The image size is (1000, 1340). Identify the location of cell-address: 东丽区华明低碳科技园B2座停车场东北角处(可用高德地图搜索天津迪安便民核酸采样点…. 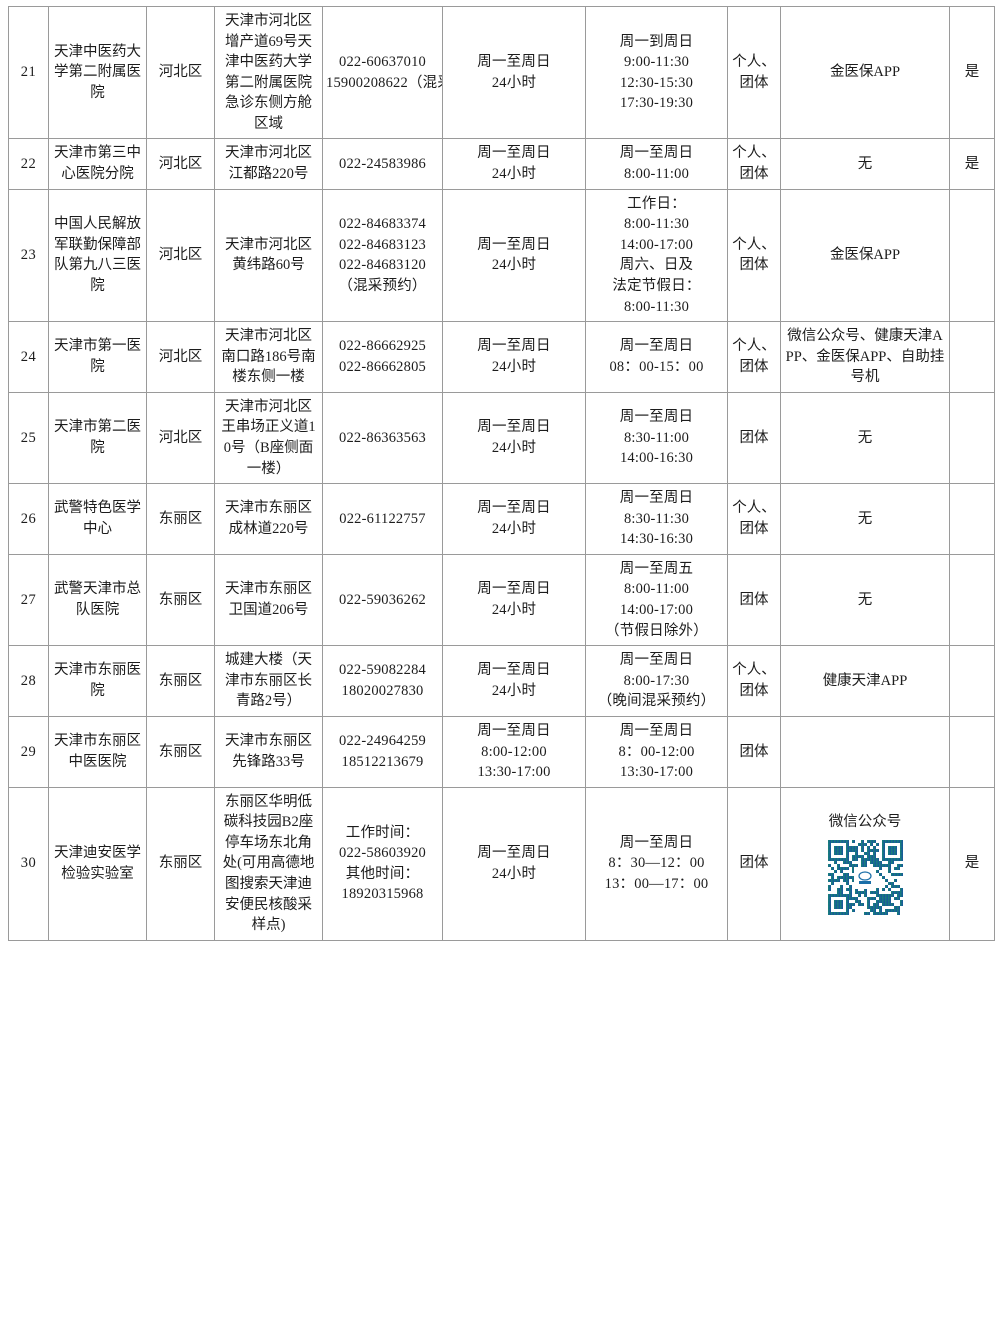
(268, 863).